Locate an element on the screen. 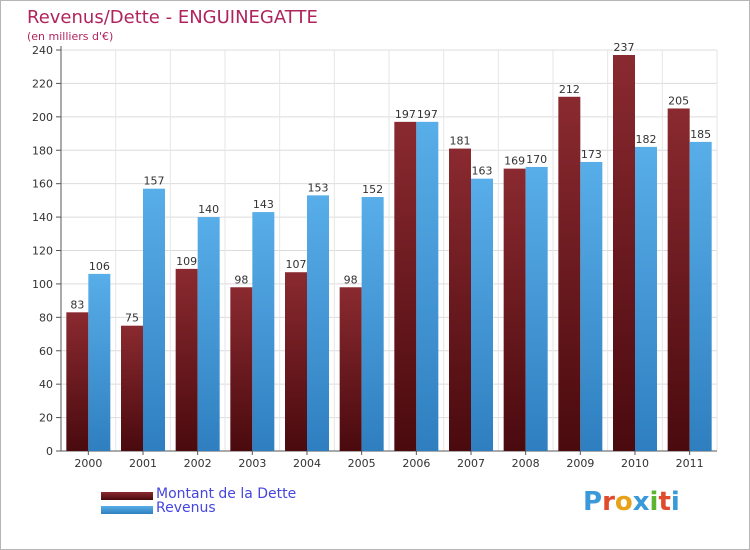 The height and width of the screenshot is (550, 750). logo-letter: t is located at coordinates (664, 502).